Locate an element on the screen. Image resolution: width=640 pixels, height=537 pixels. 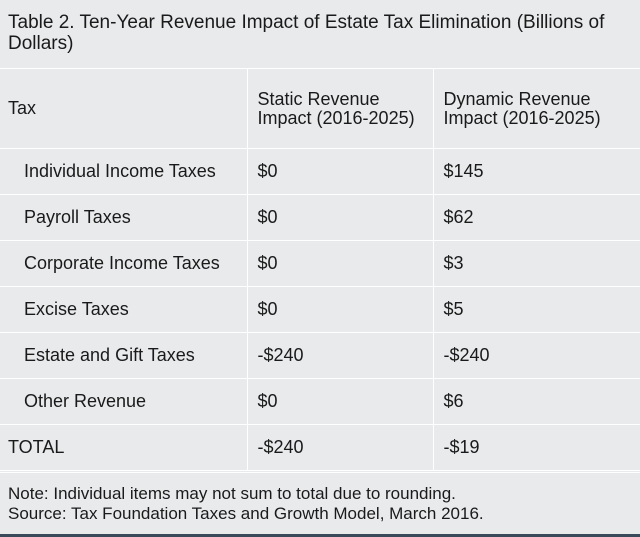
row-label: Estate and Gift Taxes is located at coordinates (124, 355).